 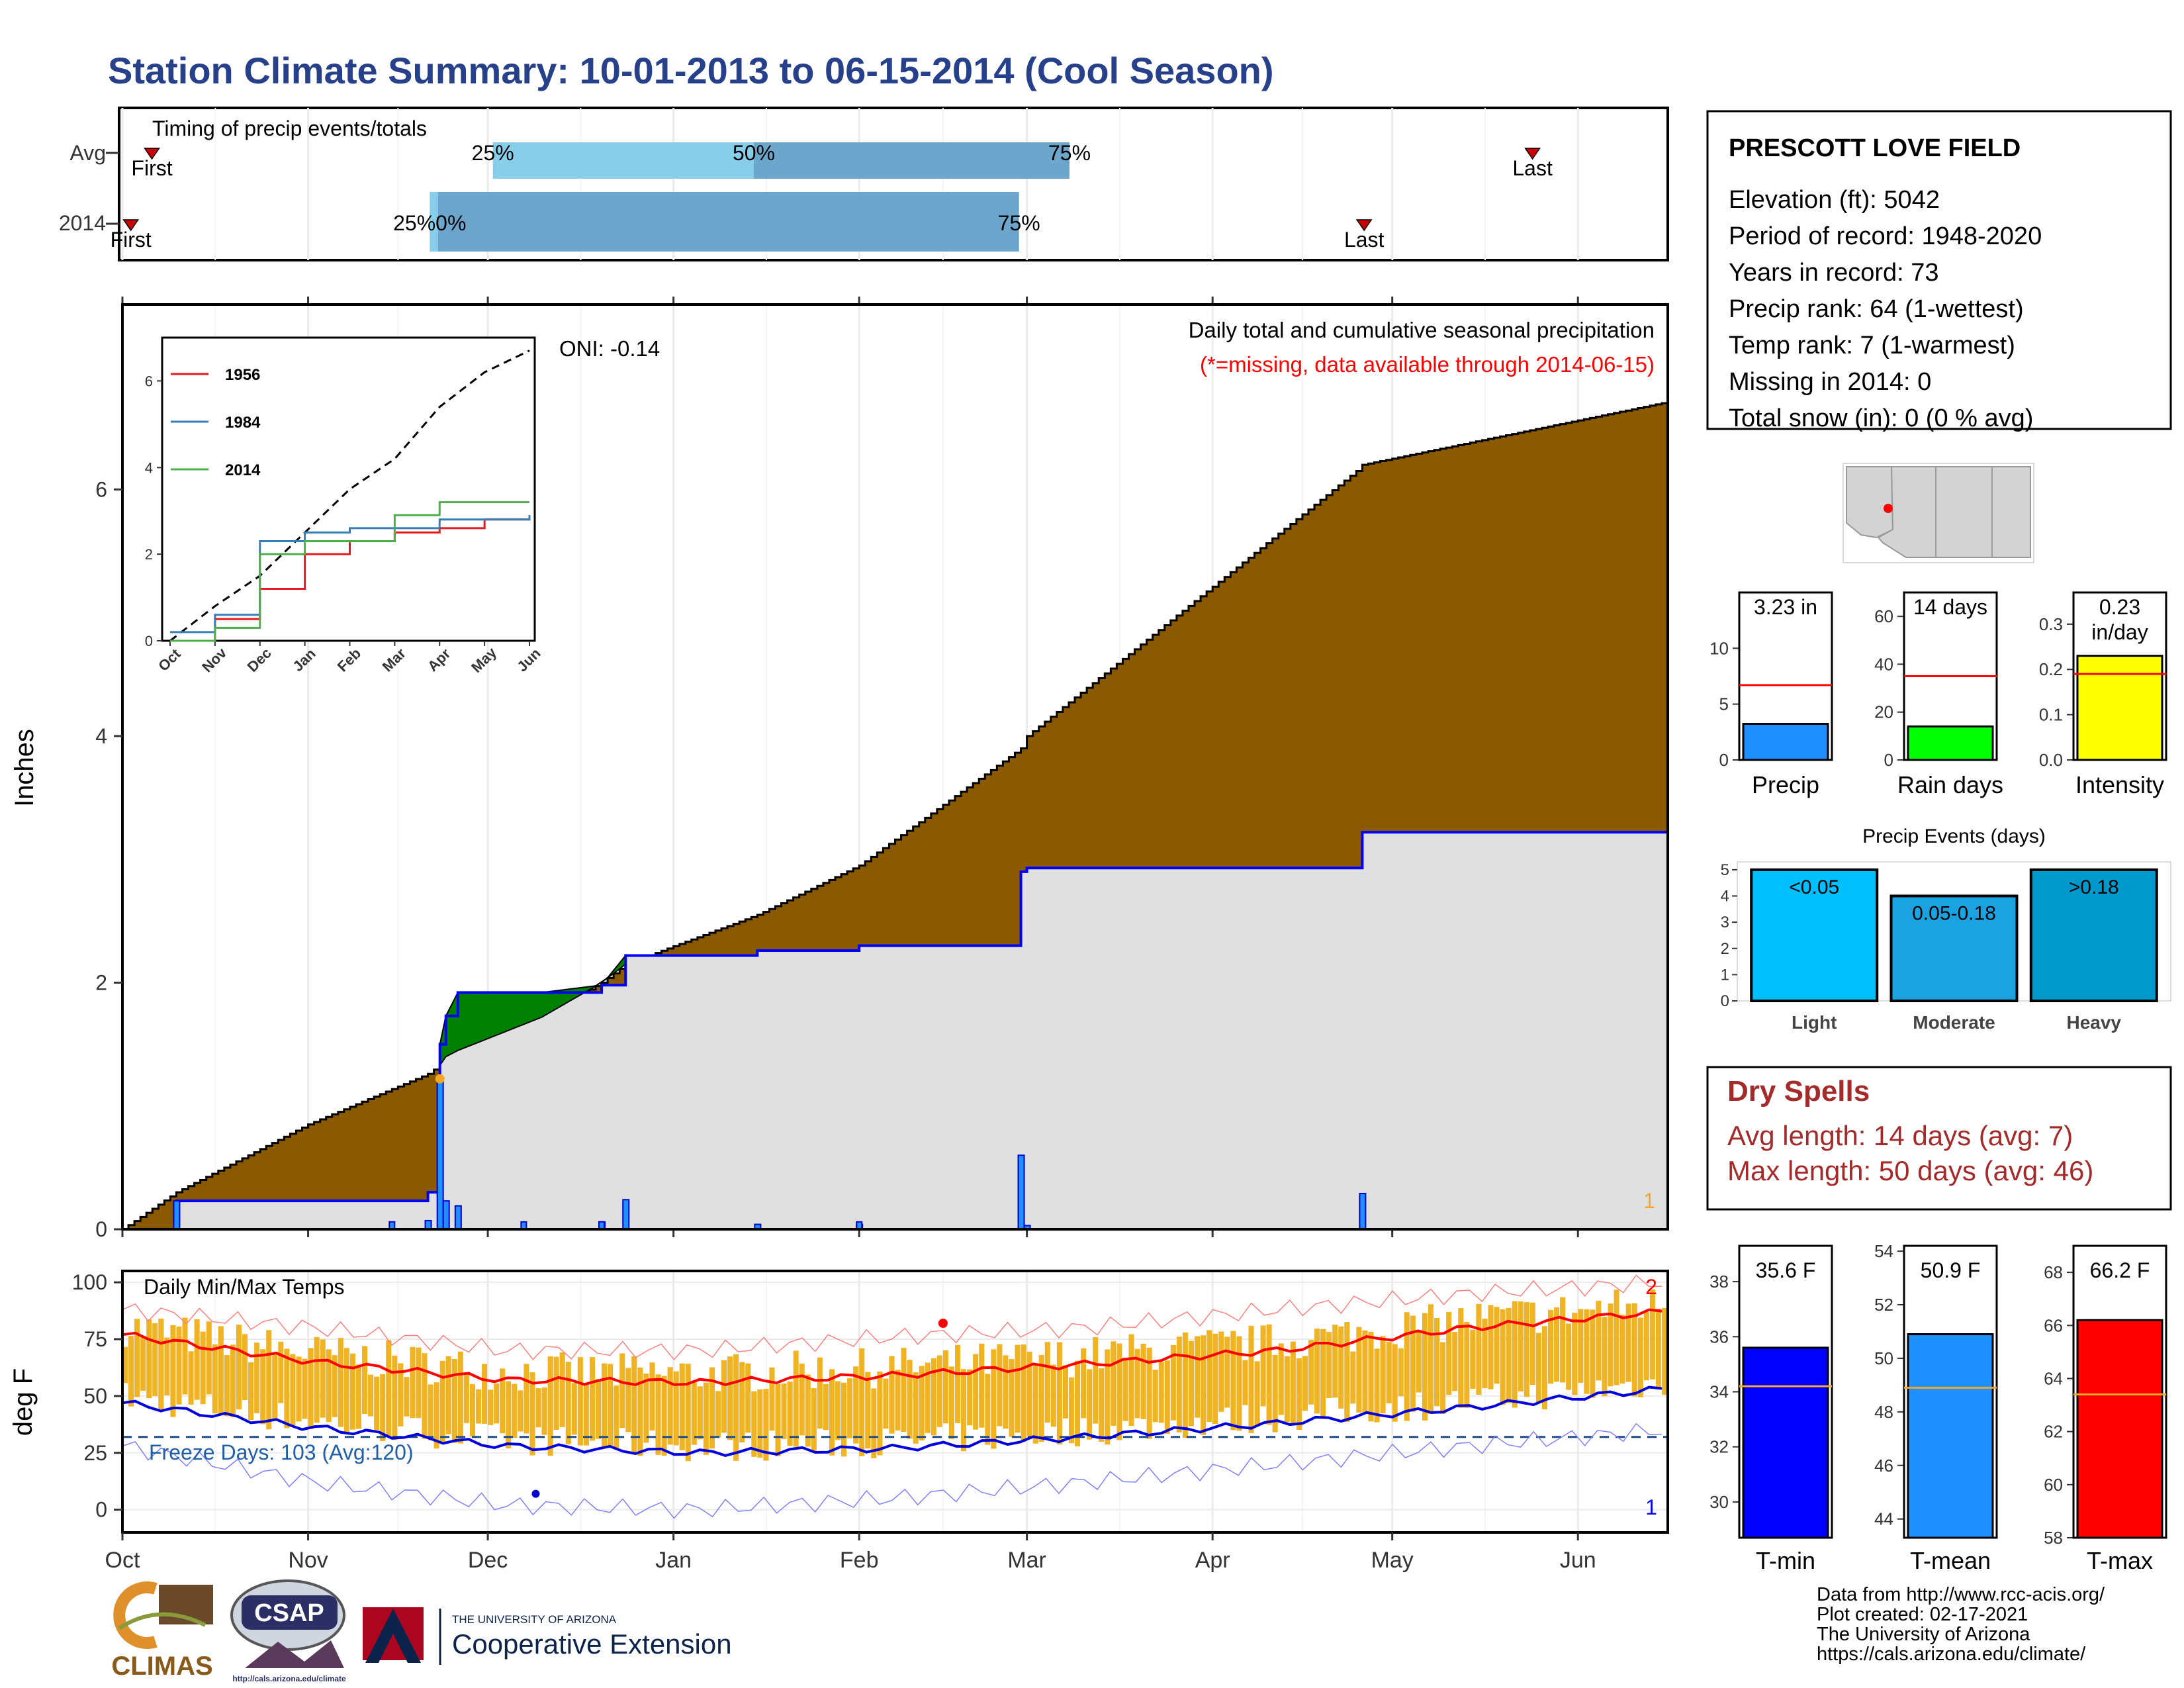 What do you see at coordinates (108, 859) in the screenshot?
I see `precip-yaxis: 0 2 4 6` at bounding box center [108, 859].